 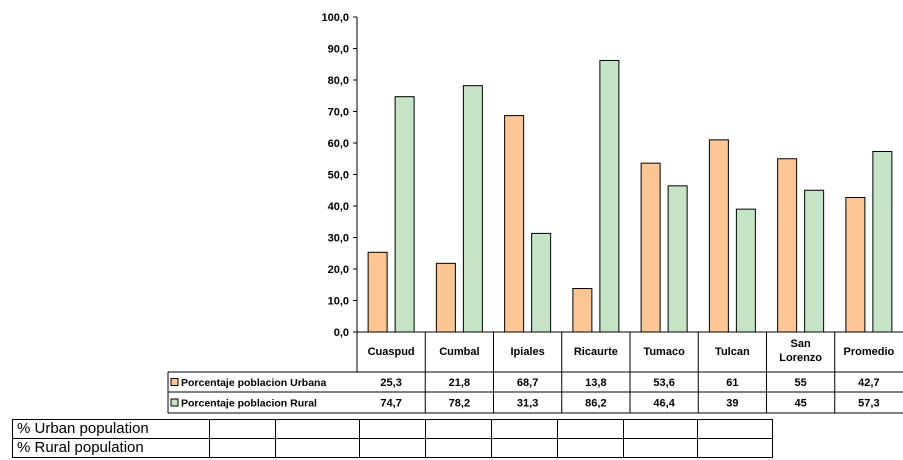 I want to click on data-label: 21,8, so click(x=459, y=383).